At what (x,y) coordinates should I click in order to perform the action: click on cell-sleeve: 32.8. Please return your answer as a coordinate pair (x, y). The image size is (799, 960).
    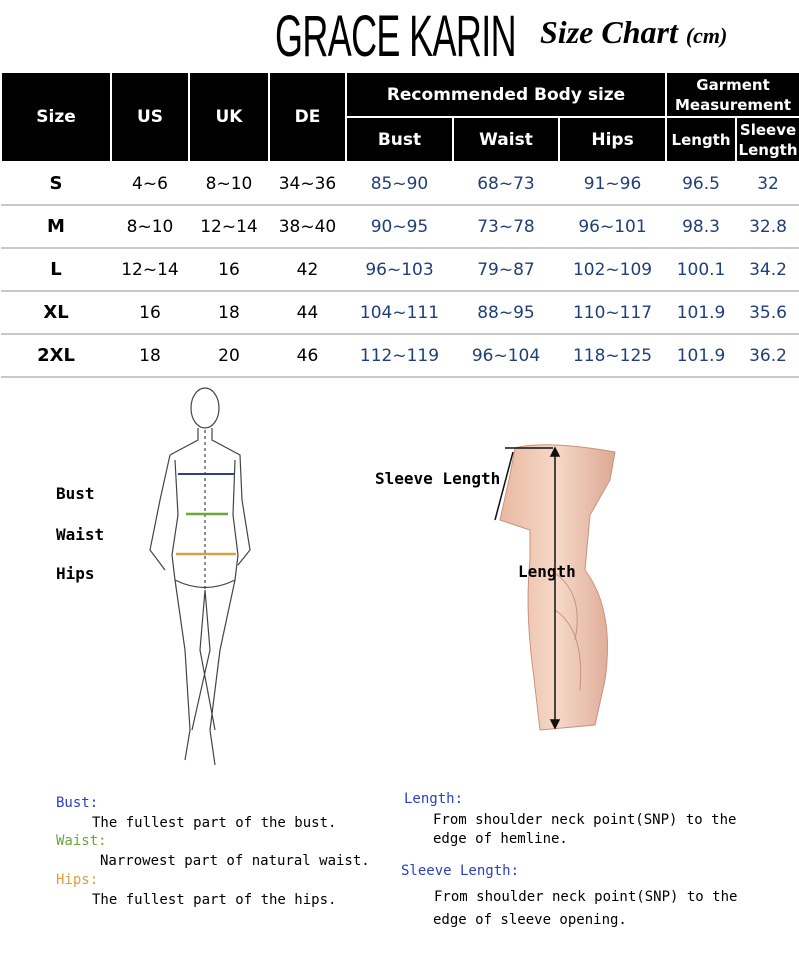
    Looking at the image, I should click on (767, 227).